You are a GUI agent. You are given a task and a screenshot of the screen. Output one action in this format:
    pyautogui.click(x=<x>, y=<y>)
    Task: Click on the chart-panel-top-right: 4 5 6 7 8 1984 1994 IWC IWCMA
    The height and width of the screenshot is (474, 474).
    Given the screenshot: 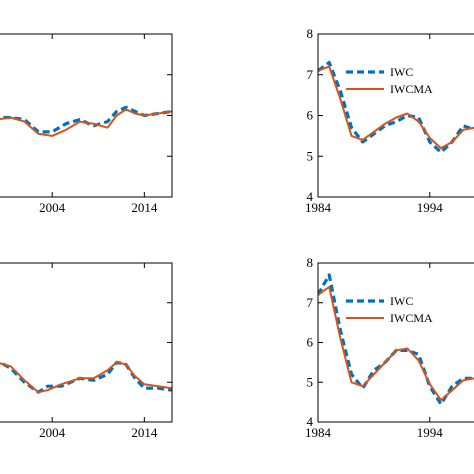 What is the action you would take?
    pyautogui.click(x=389, y=120)
    